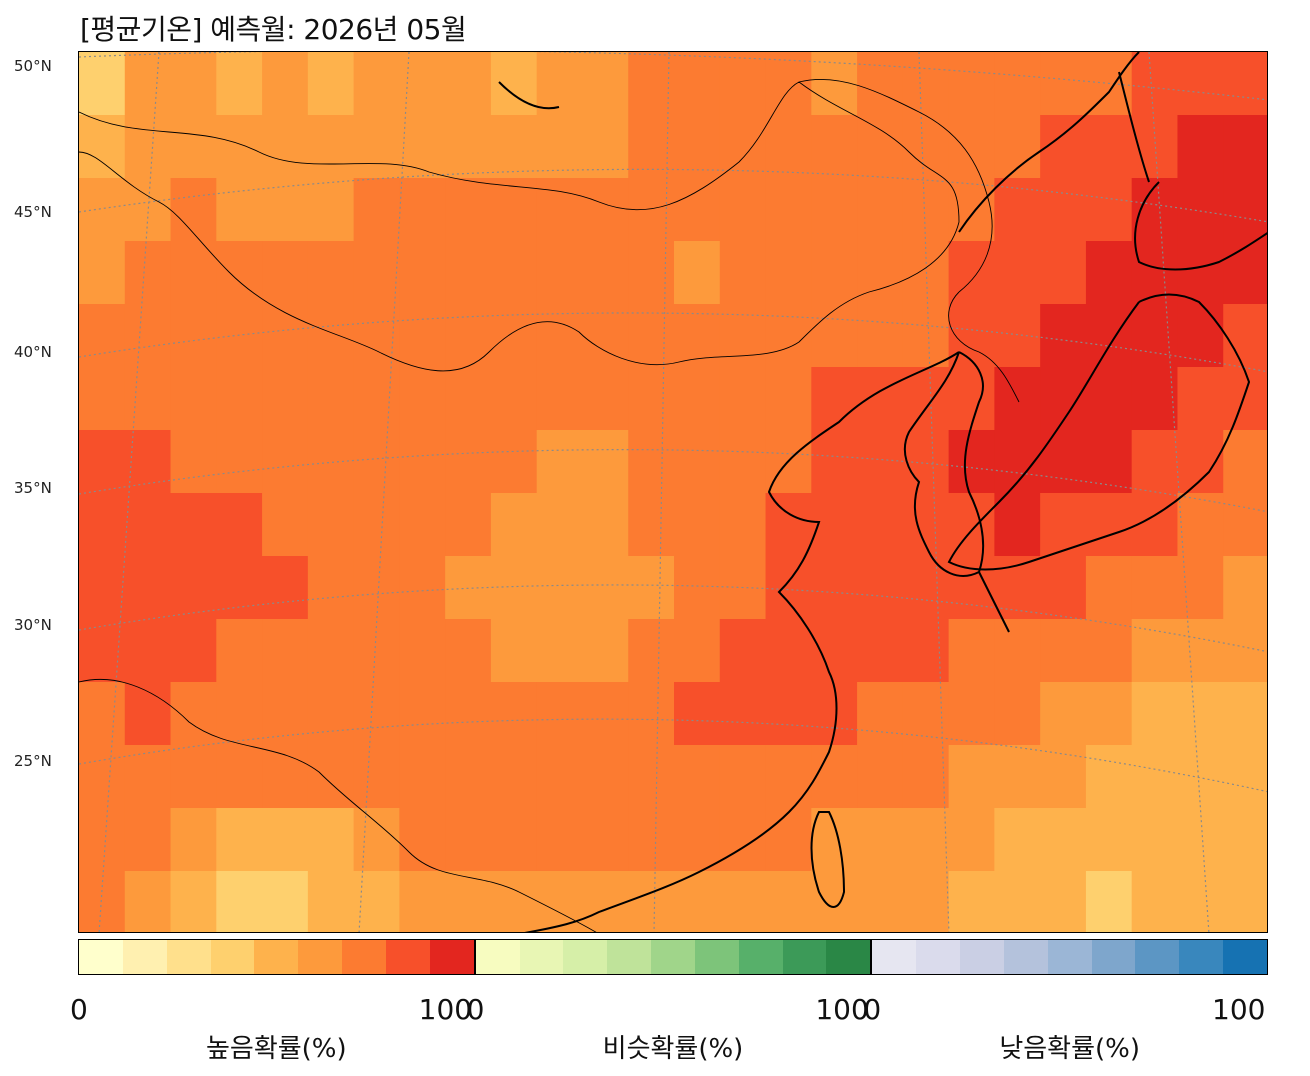 Image resolution: width=1310 pixels, height=1076 pixels. Describe the element at coordinates (529, 95) in the screenshot. I see `coast-lake-baikal` at that location.